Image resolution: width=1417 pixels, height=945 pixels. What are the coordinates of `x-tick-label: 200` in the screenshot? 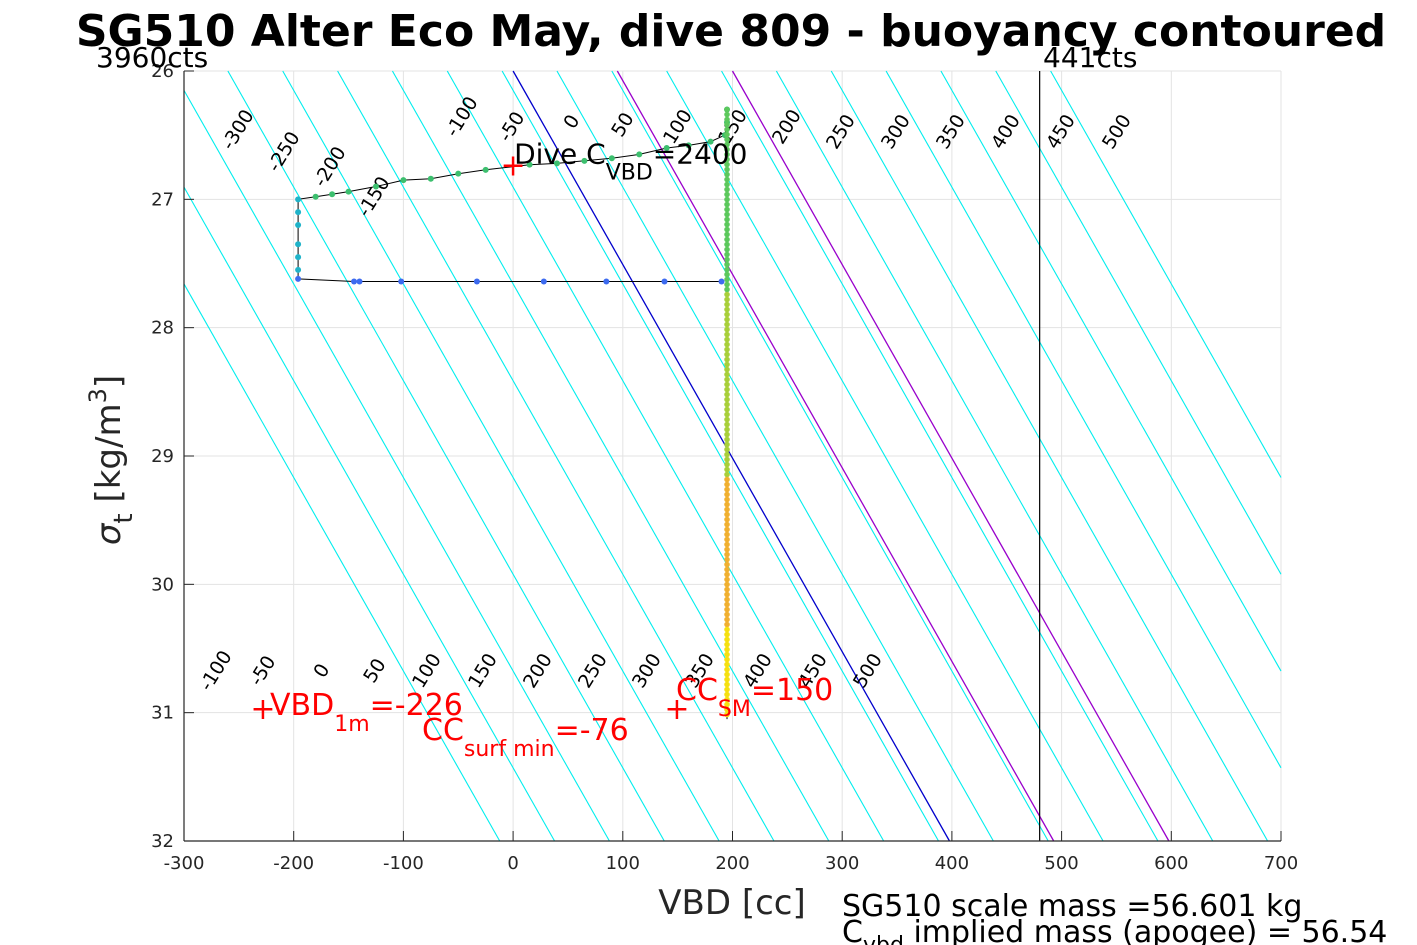 It's located at (732, 863).